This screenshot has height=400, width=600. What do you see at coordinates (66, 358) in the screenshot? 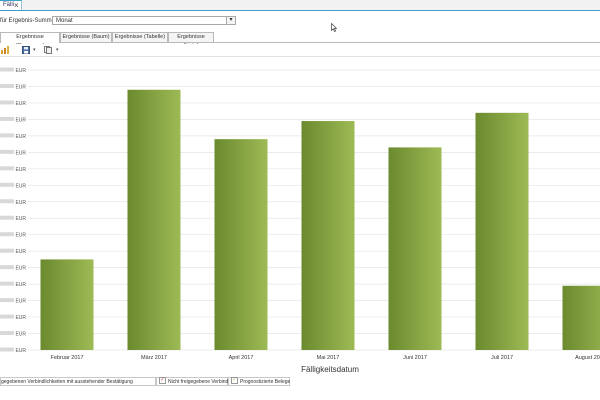
I see `x-tick-label: Februar 2017` at bounding box center [66, 358].